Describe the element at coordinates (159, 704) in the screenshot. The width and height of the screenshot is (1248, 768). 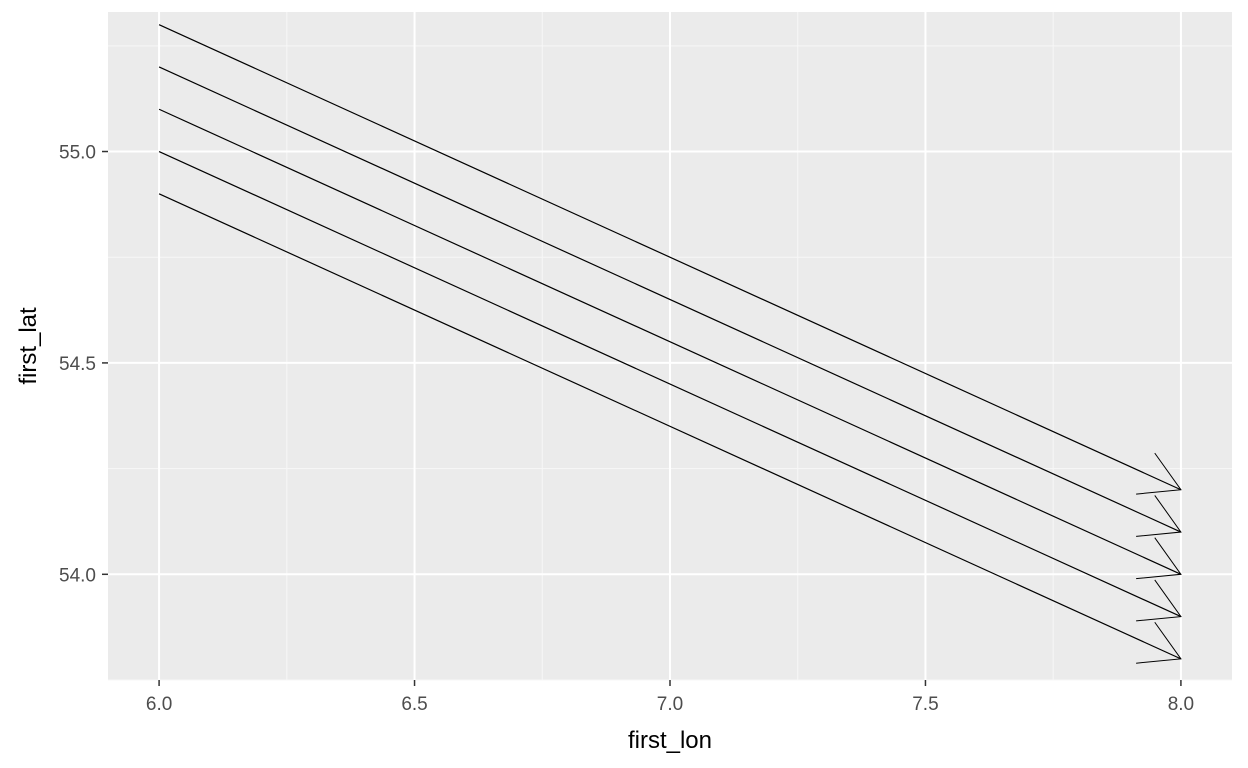
I see `x-tick-label: 6.0` at that location.